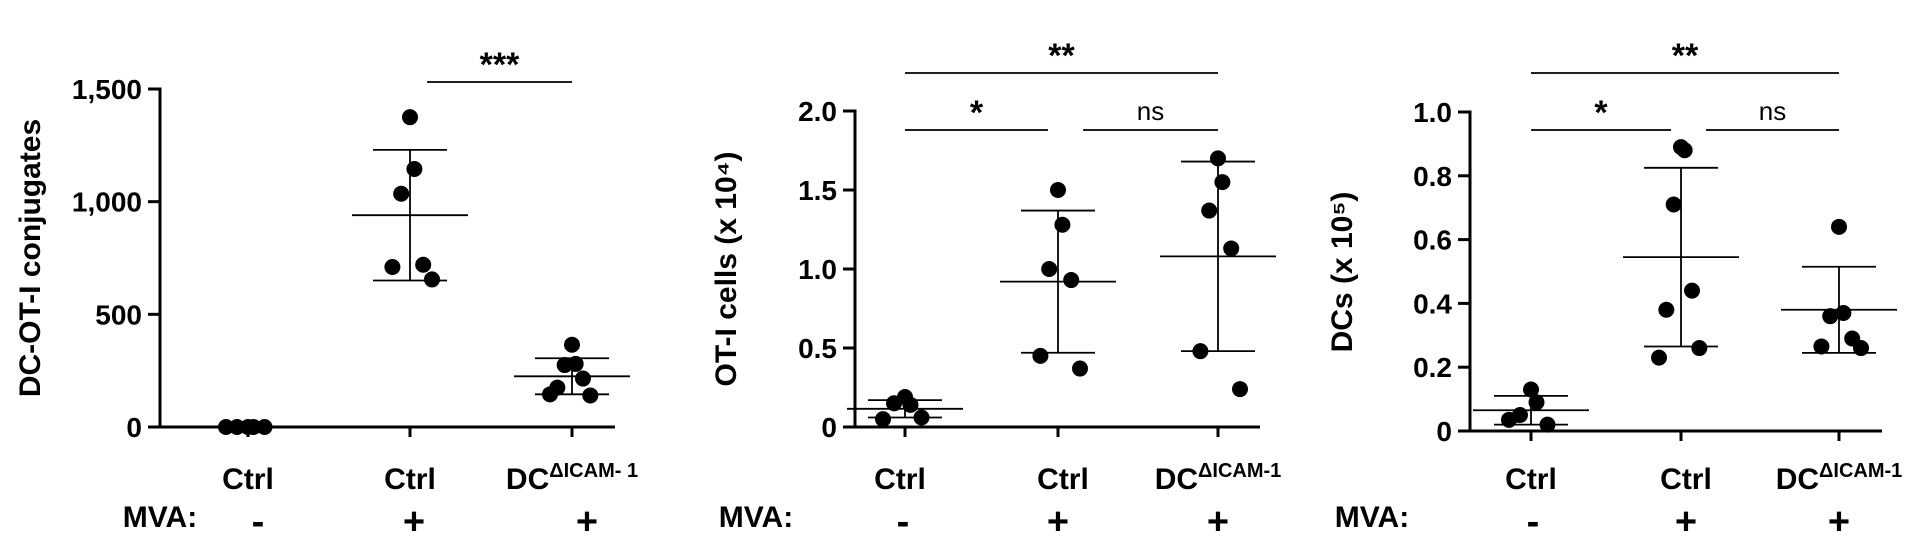 The width and height of the screenshot is (1920, 539). I want to click on y-tick-label: 1.5, so click(817, 190).